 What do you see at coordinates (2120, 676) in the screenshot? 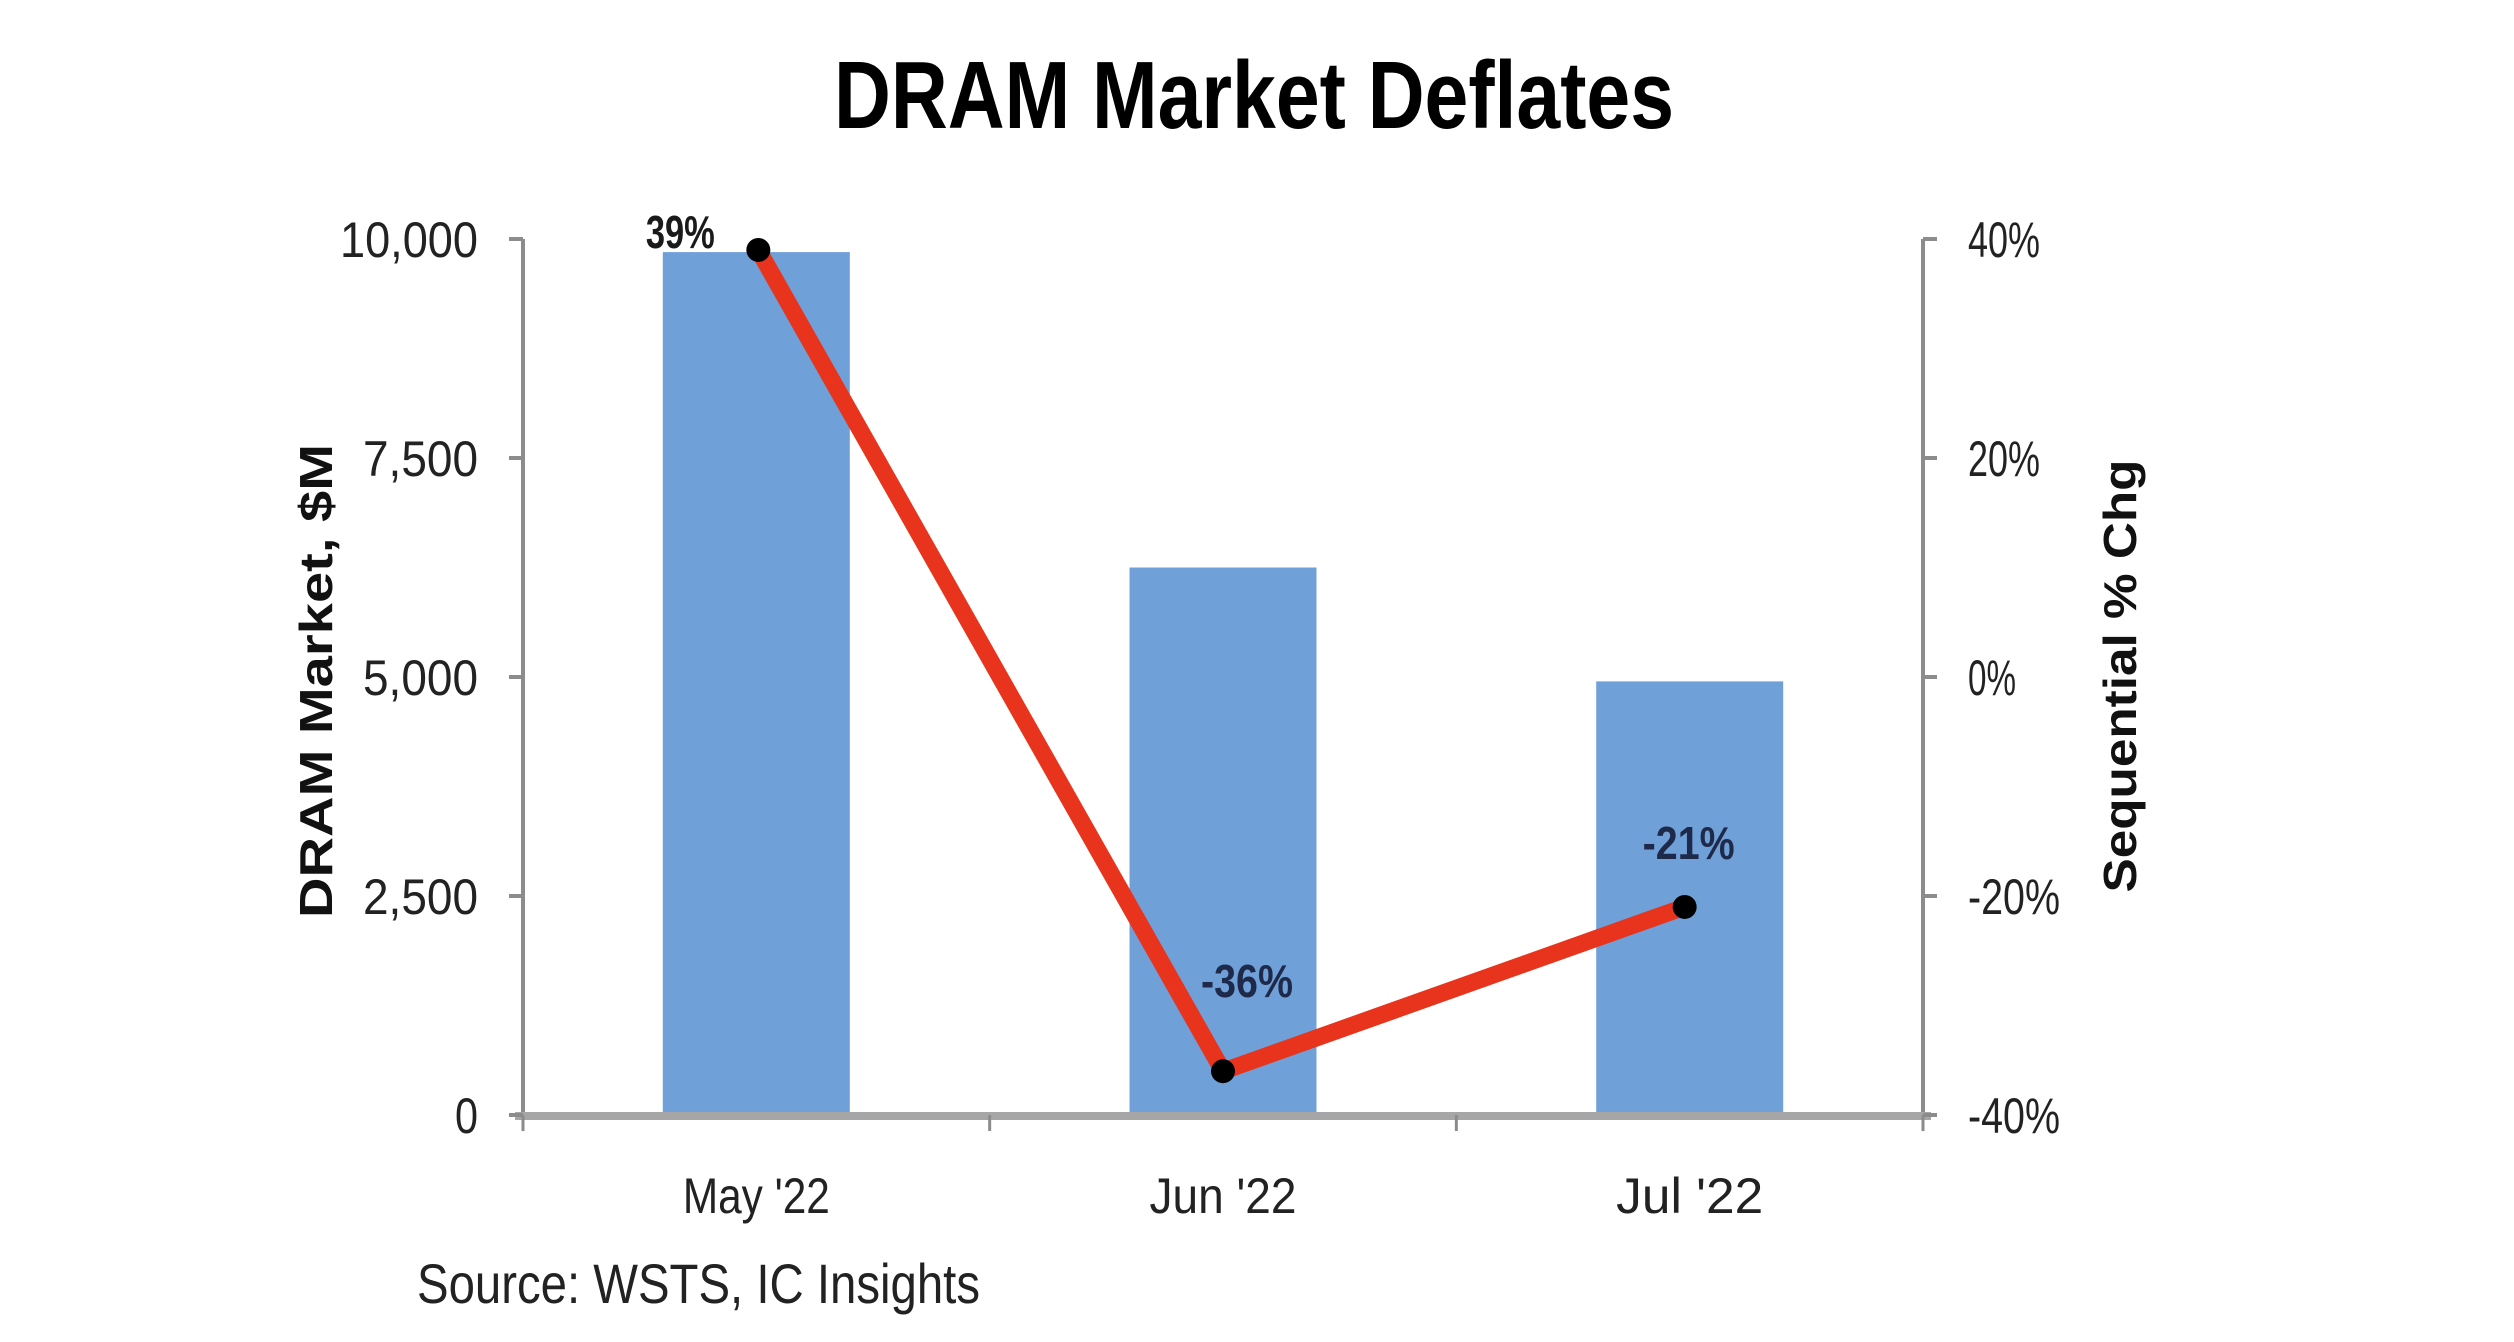
I see `right-axis-title: Sequential % Chg` at bounding box center [2120, 676].